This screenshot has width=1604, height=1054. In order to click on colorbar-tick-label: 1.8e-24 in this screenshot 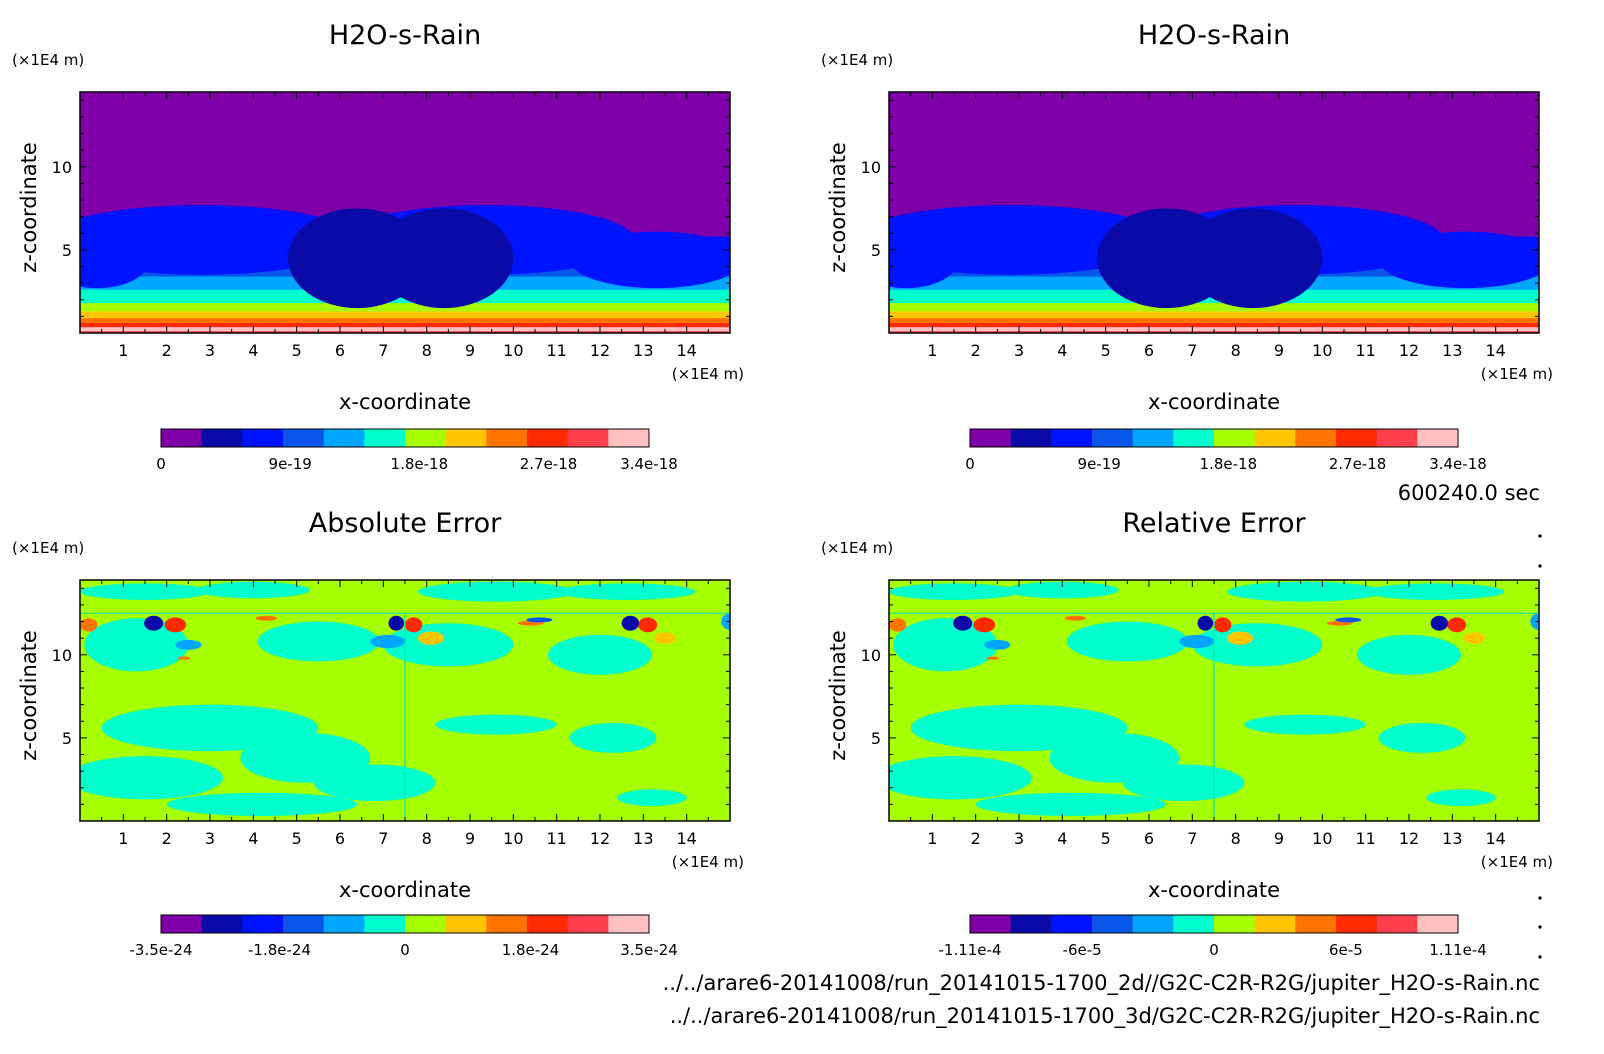, I will do `click(531, 950)`.